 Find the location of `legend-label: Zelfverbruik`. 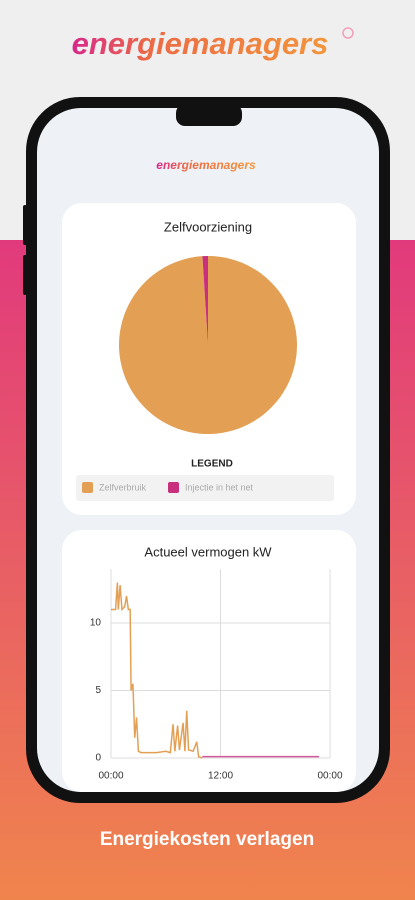

legend-label: Zelfverbruik is located at coordinates (123, 487).